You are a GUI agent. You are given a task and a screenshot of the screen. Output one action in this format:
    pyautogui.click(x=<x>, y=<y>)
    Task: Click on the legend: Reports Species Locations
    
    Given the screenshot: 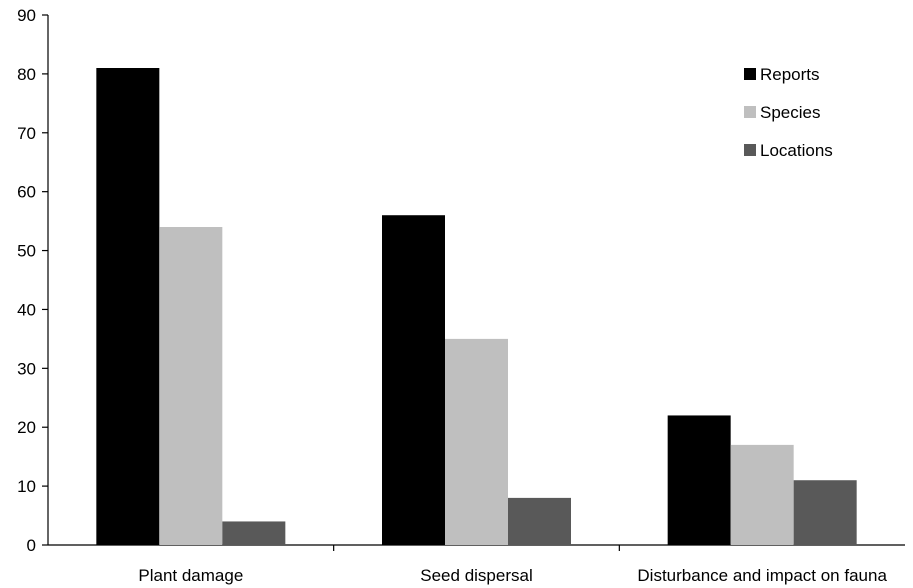 What is the action you would take?
    pyautogui.click(x=788, y=112)
    